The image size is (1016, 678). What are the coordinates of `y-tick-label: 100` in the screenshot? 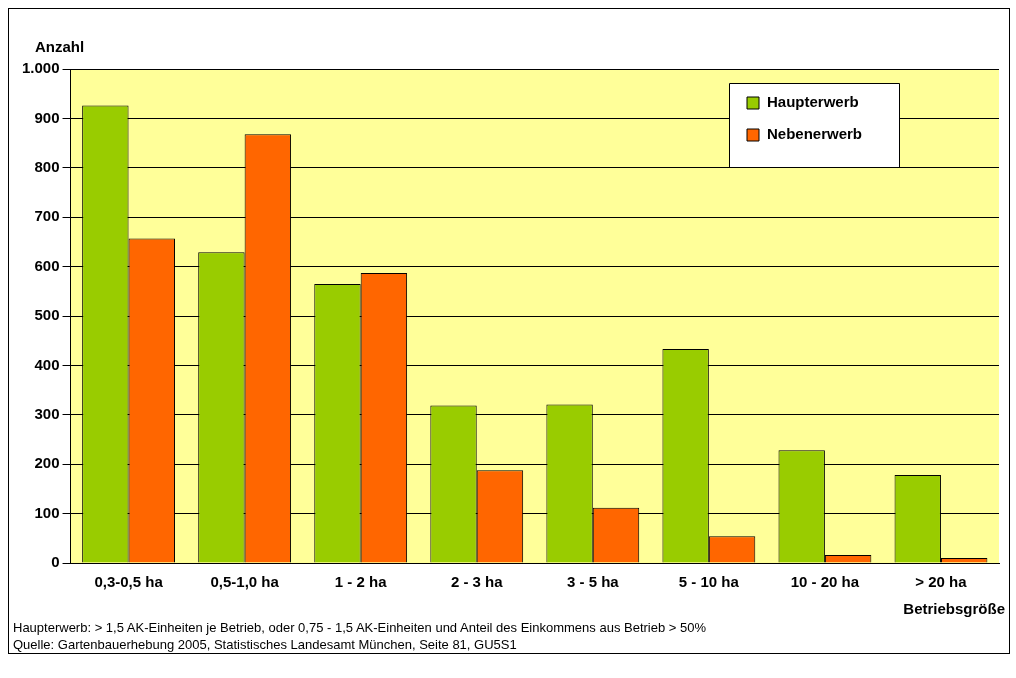 It's located at (47, 512).